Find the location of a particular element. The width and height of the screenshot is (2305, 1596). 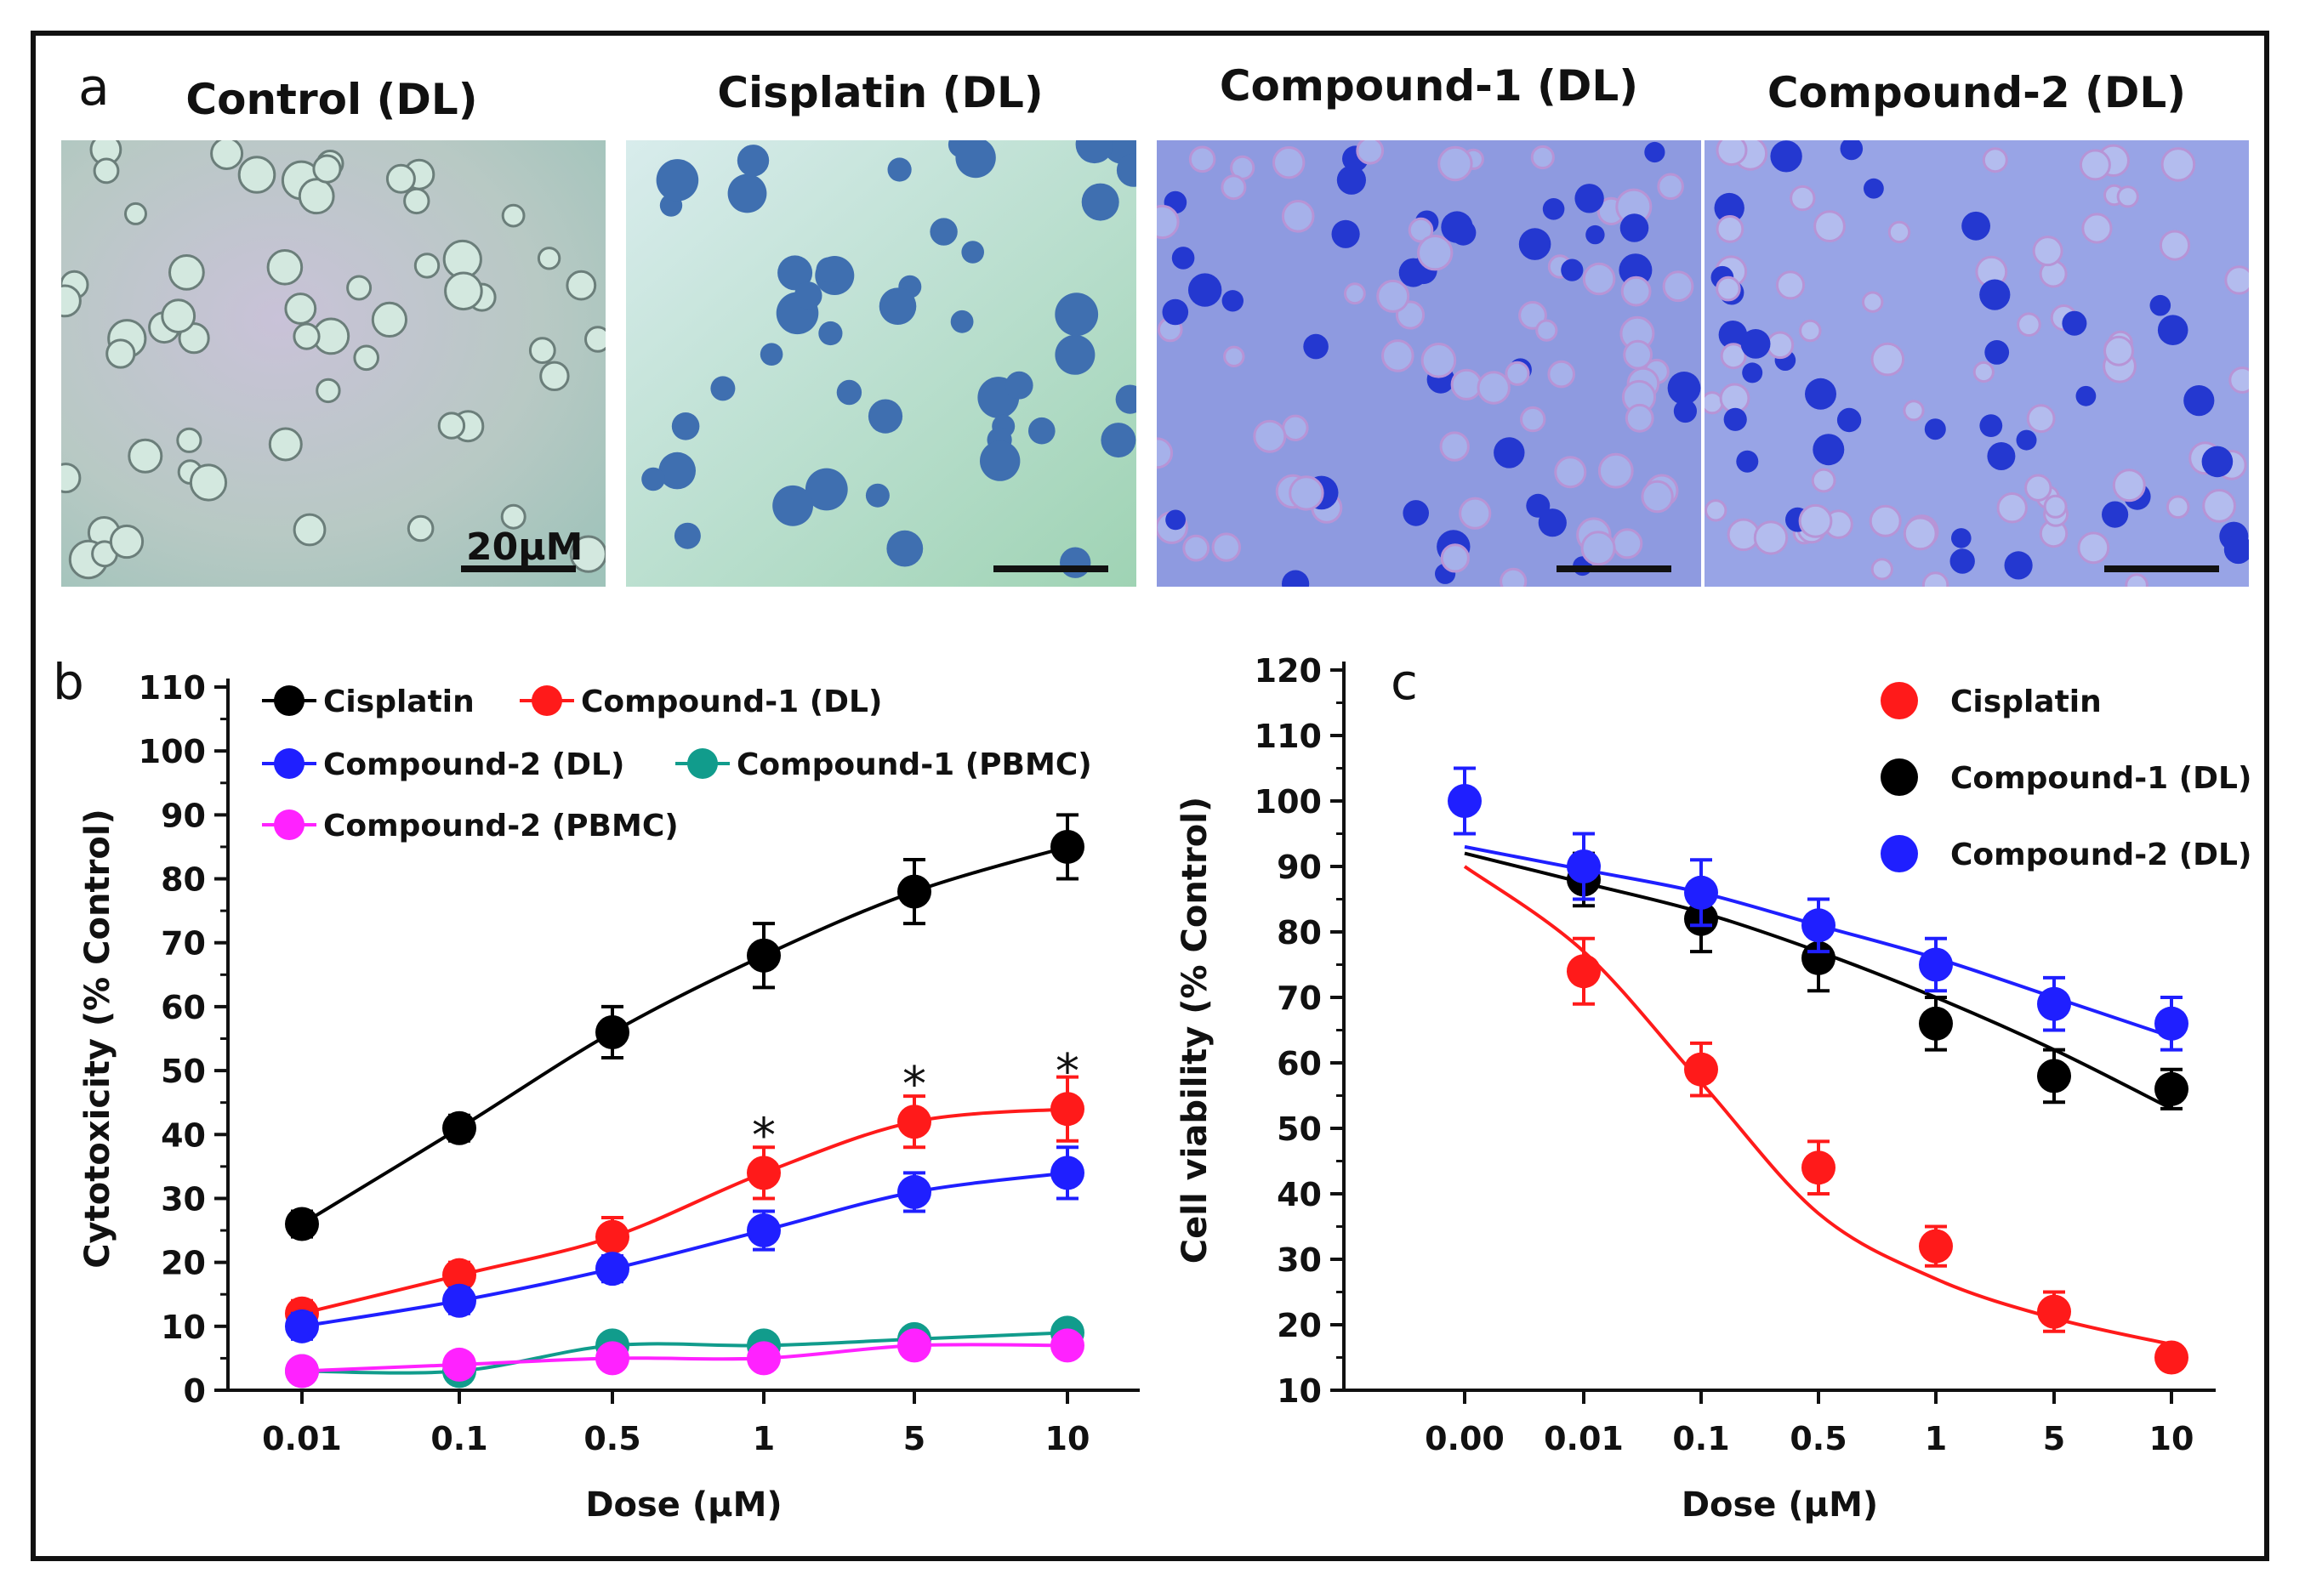

significance-asterisk: * is located at coordinates (914, 1085).